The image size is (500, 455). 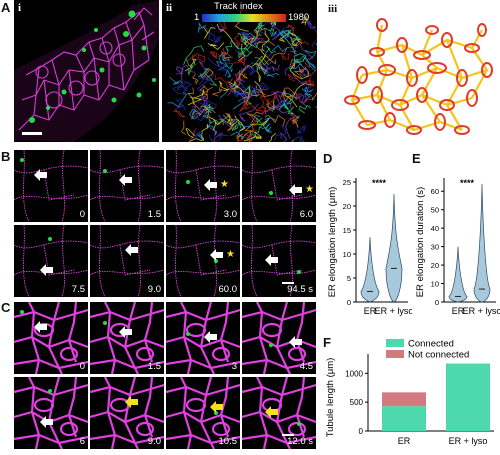 I want to click on network-graph, so click(x=418, y=76).